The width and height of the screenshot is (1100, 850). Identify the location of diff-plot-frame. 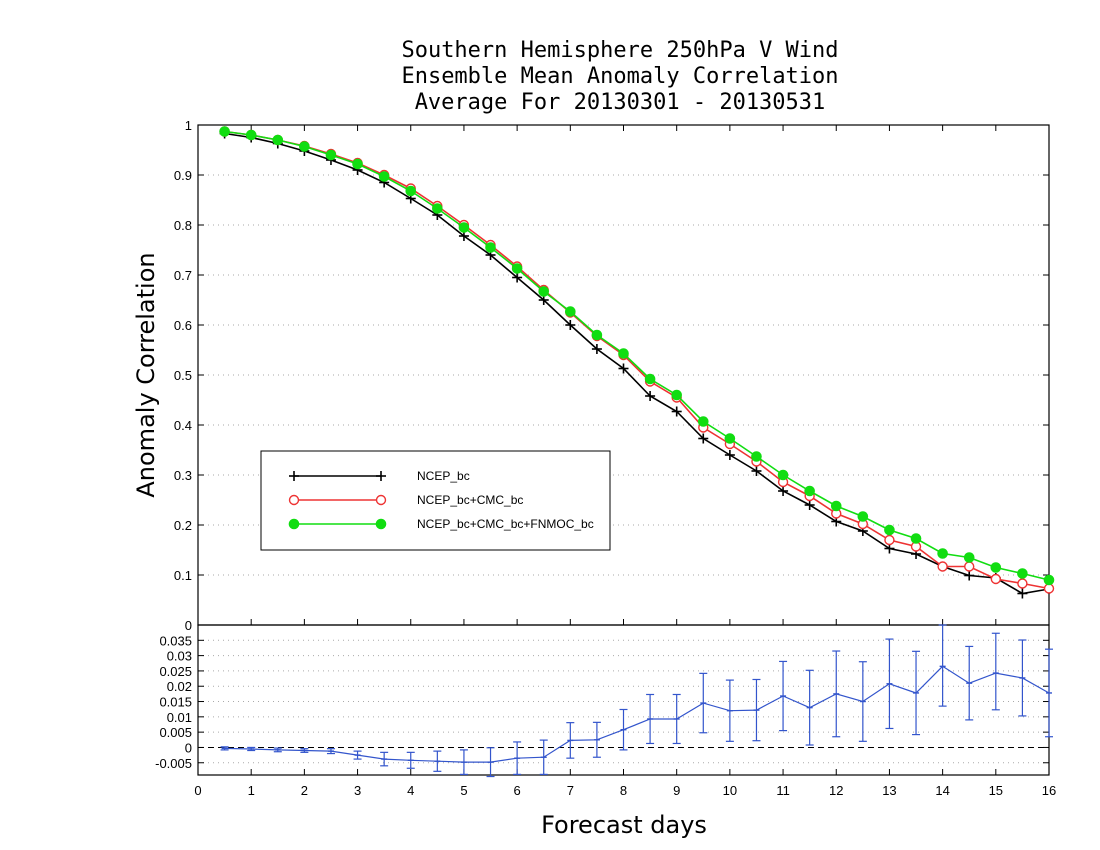
(623, 700).